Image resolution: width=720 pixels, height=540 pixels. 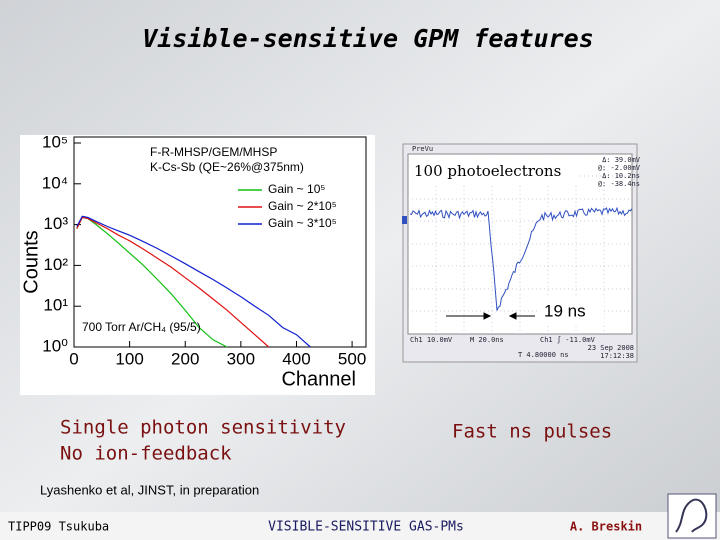 I want to click on footer-bar, so click(x=360, y=526).